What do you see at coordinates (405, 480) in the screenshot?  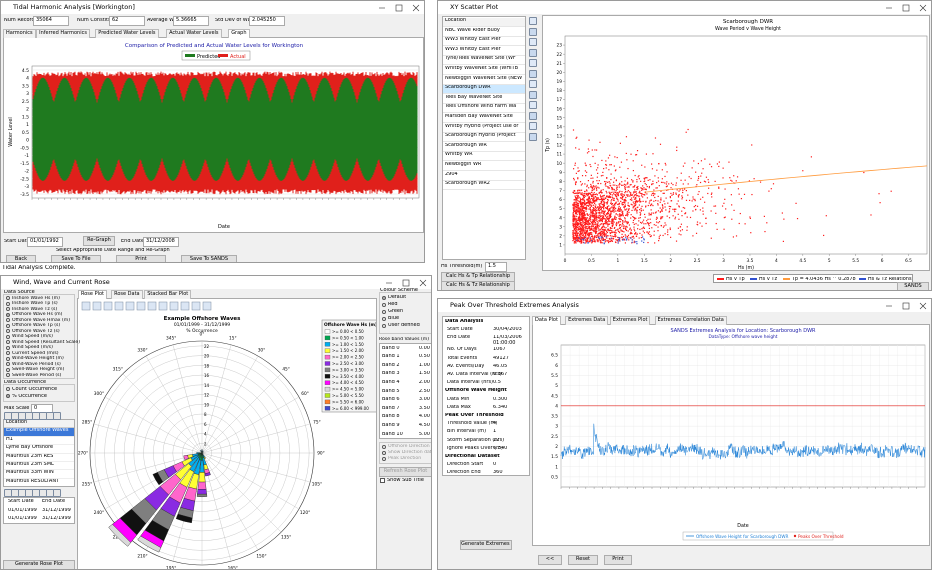 I see `subtitle-option: Show Sub Title` at bounding box center [405, 480].